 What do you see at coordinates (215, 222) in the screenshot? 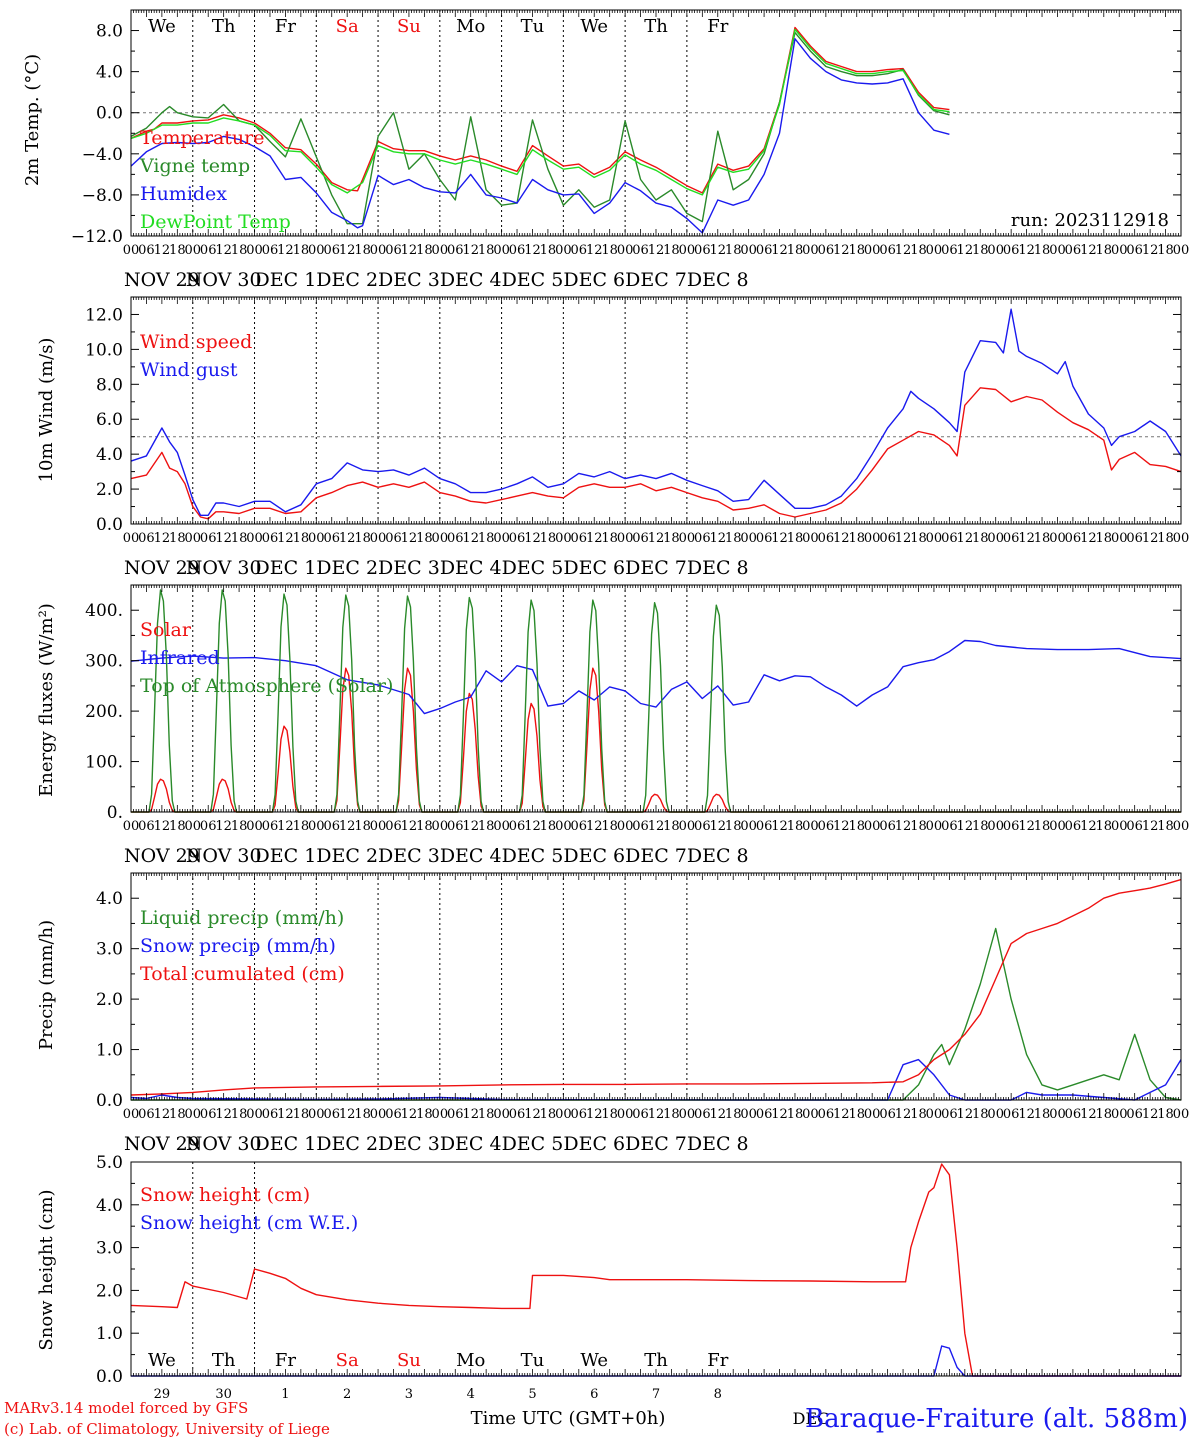
I see `legend-entry: DewPoint Temp` at bounding box center [215, 222].